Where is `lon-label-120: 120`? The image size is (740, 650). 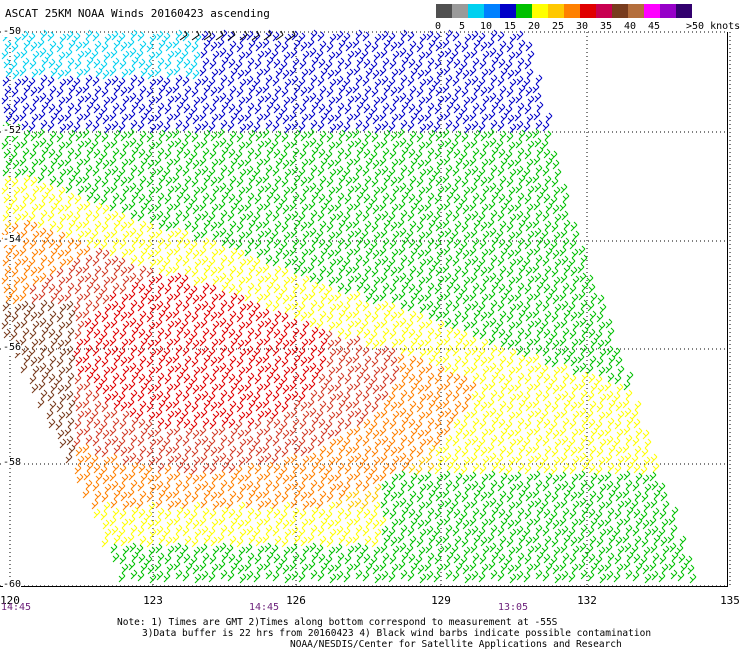 lon-label-120: 120 is located at coordinates (10, 600).